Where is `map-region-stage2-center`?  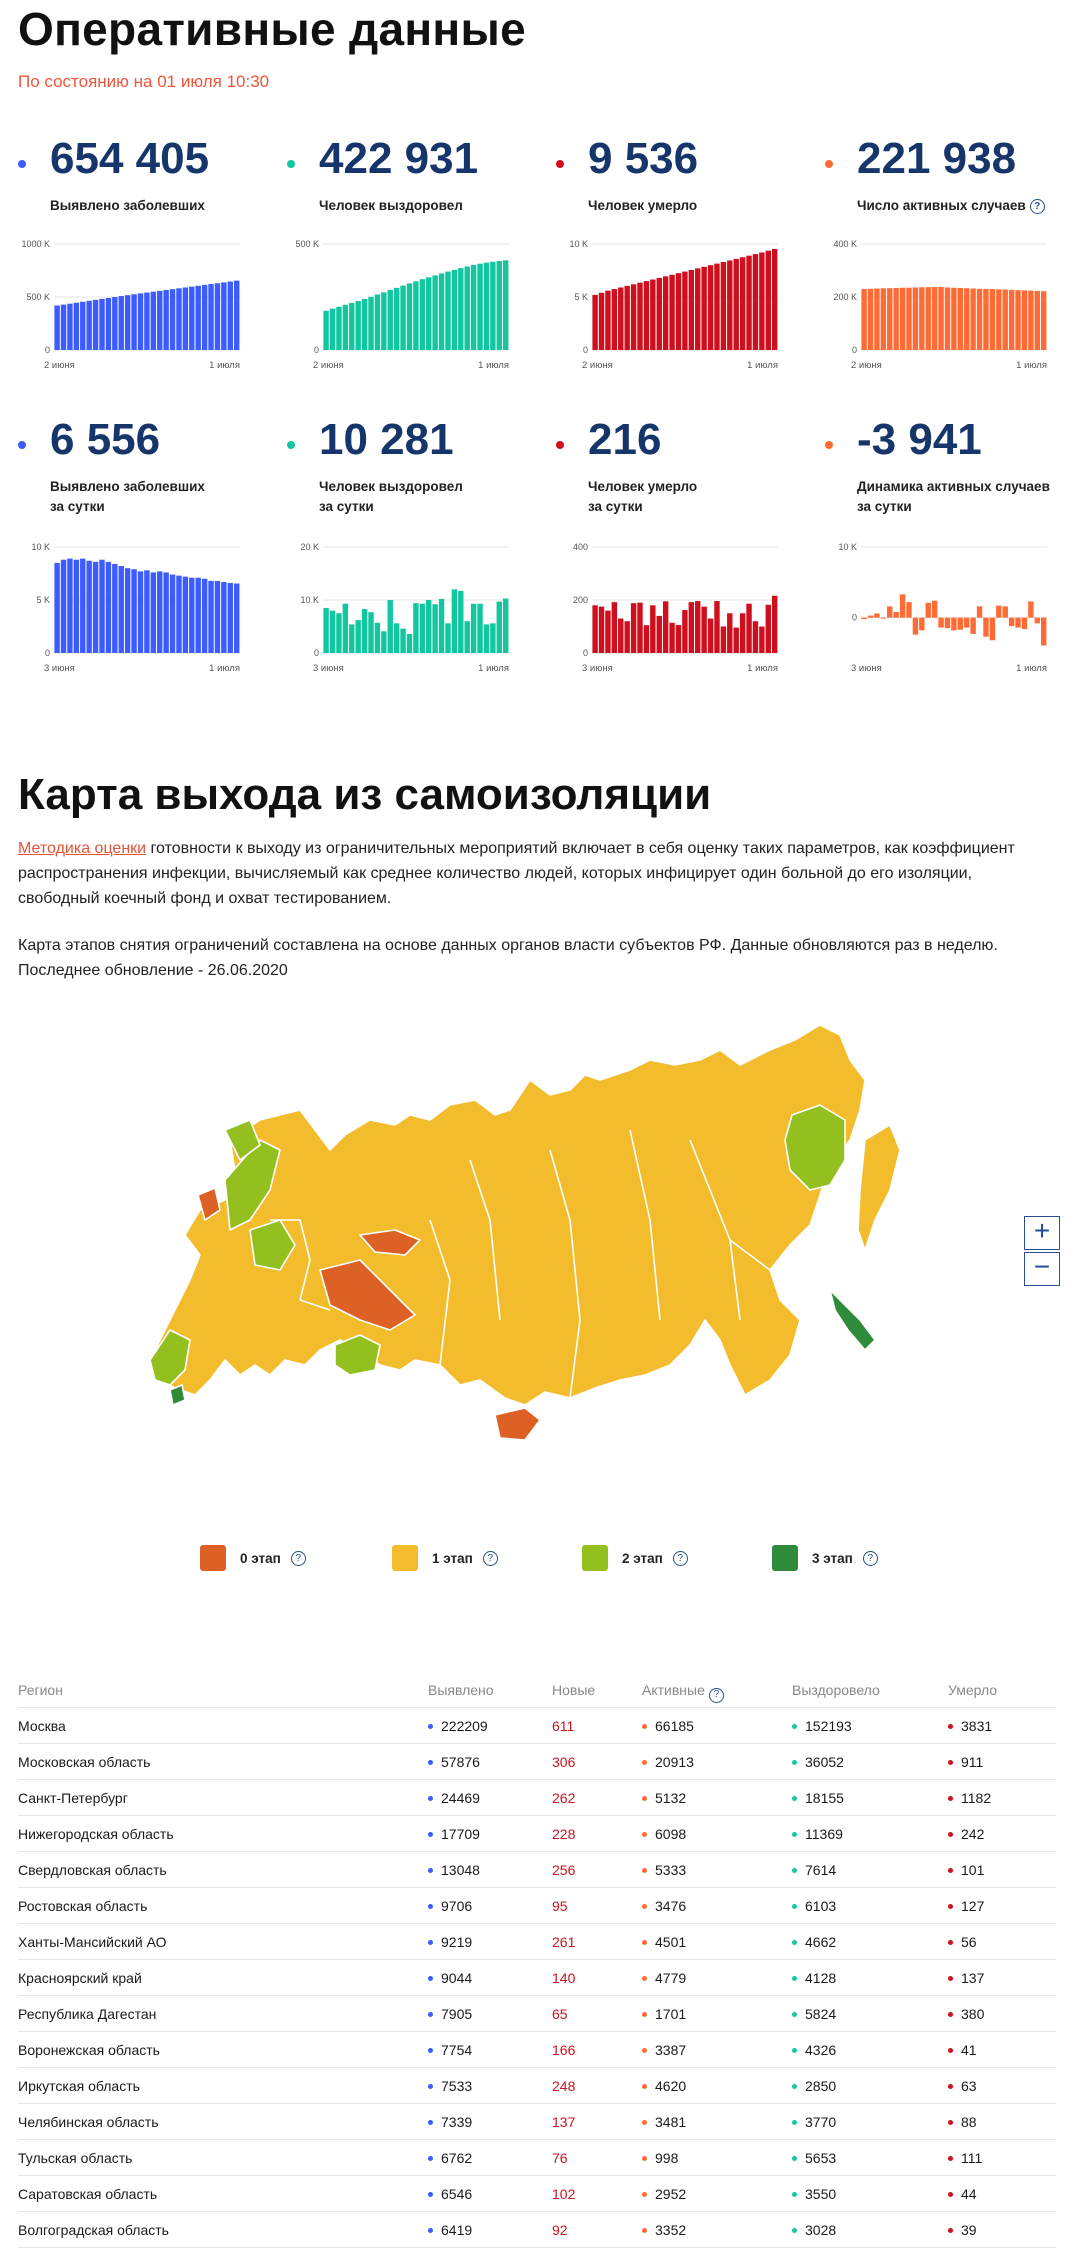 map-region-stage2-center is located at coordinates (272, 1245).